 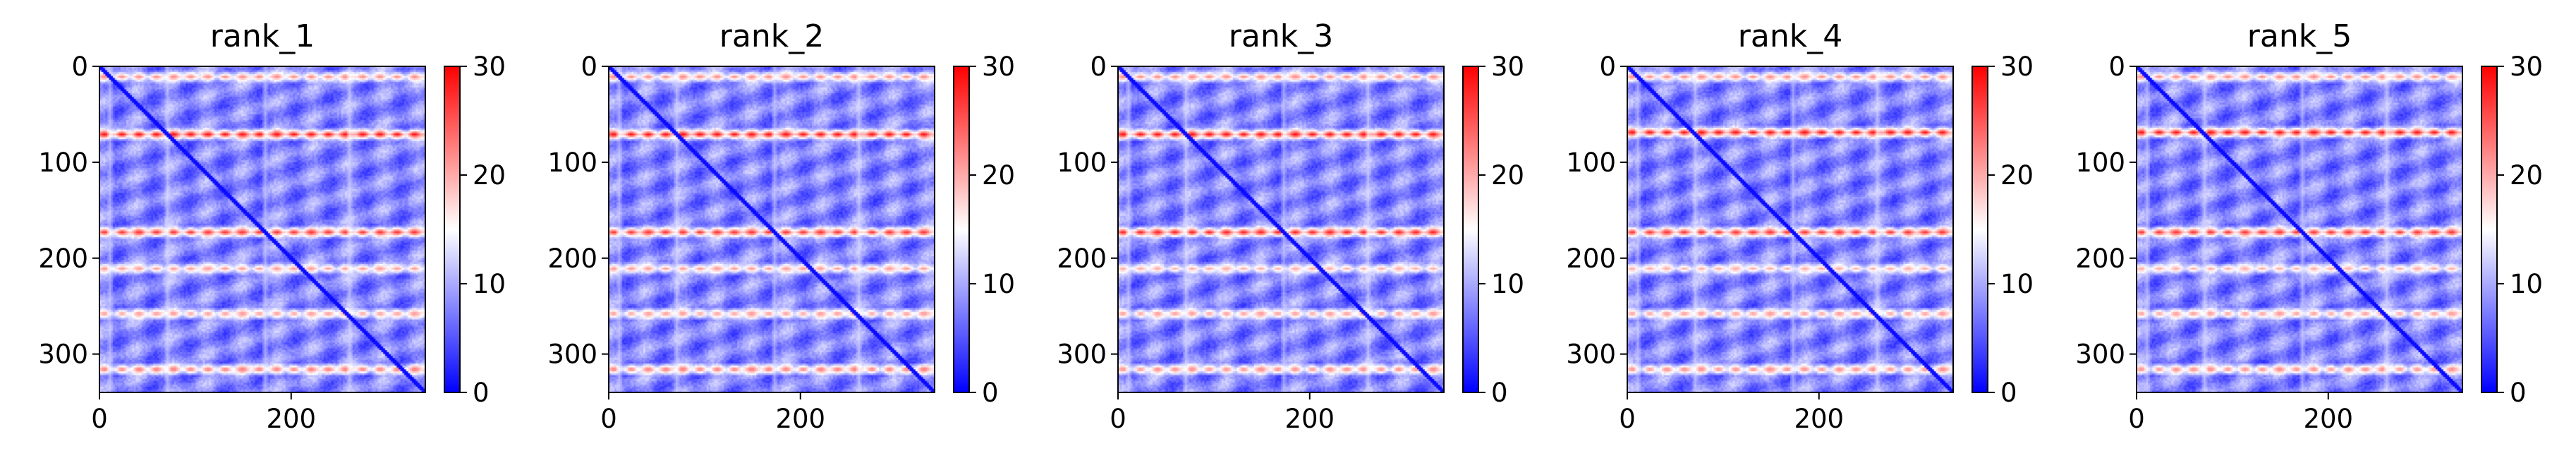 I want to click on panel-title: rank_3, so click(x=1281, y=36).